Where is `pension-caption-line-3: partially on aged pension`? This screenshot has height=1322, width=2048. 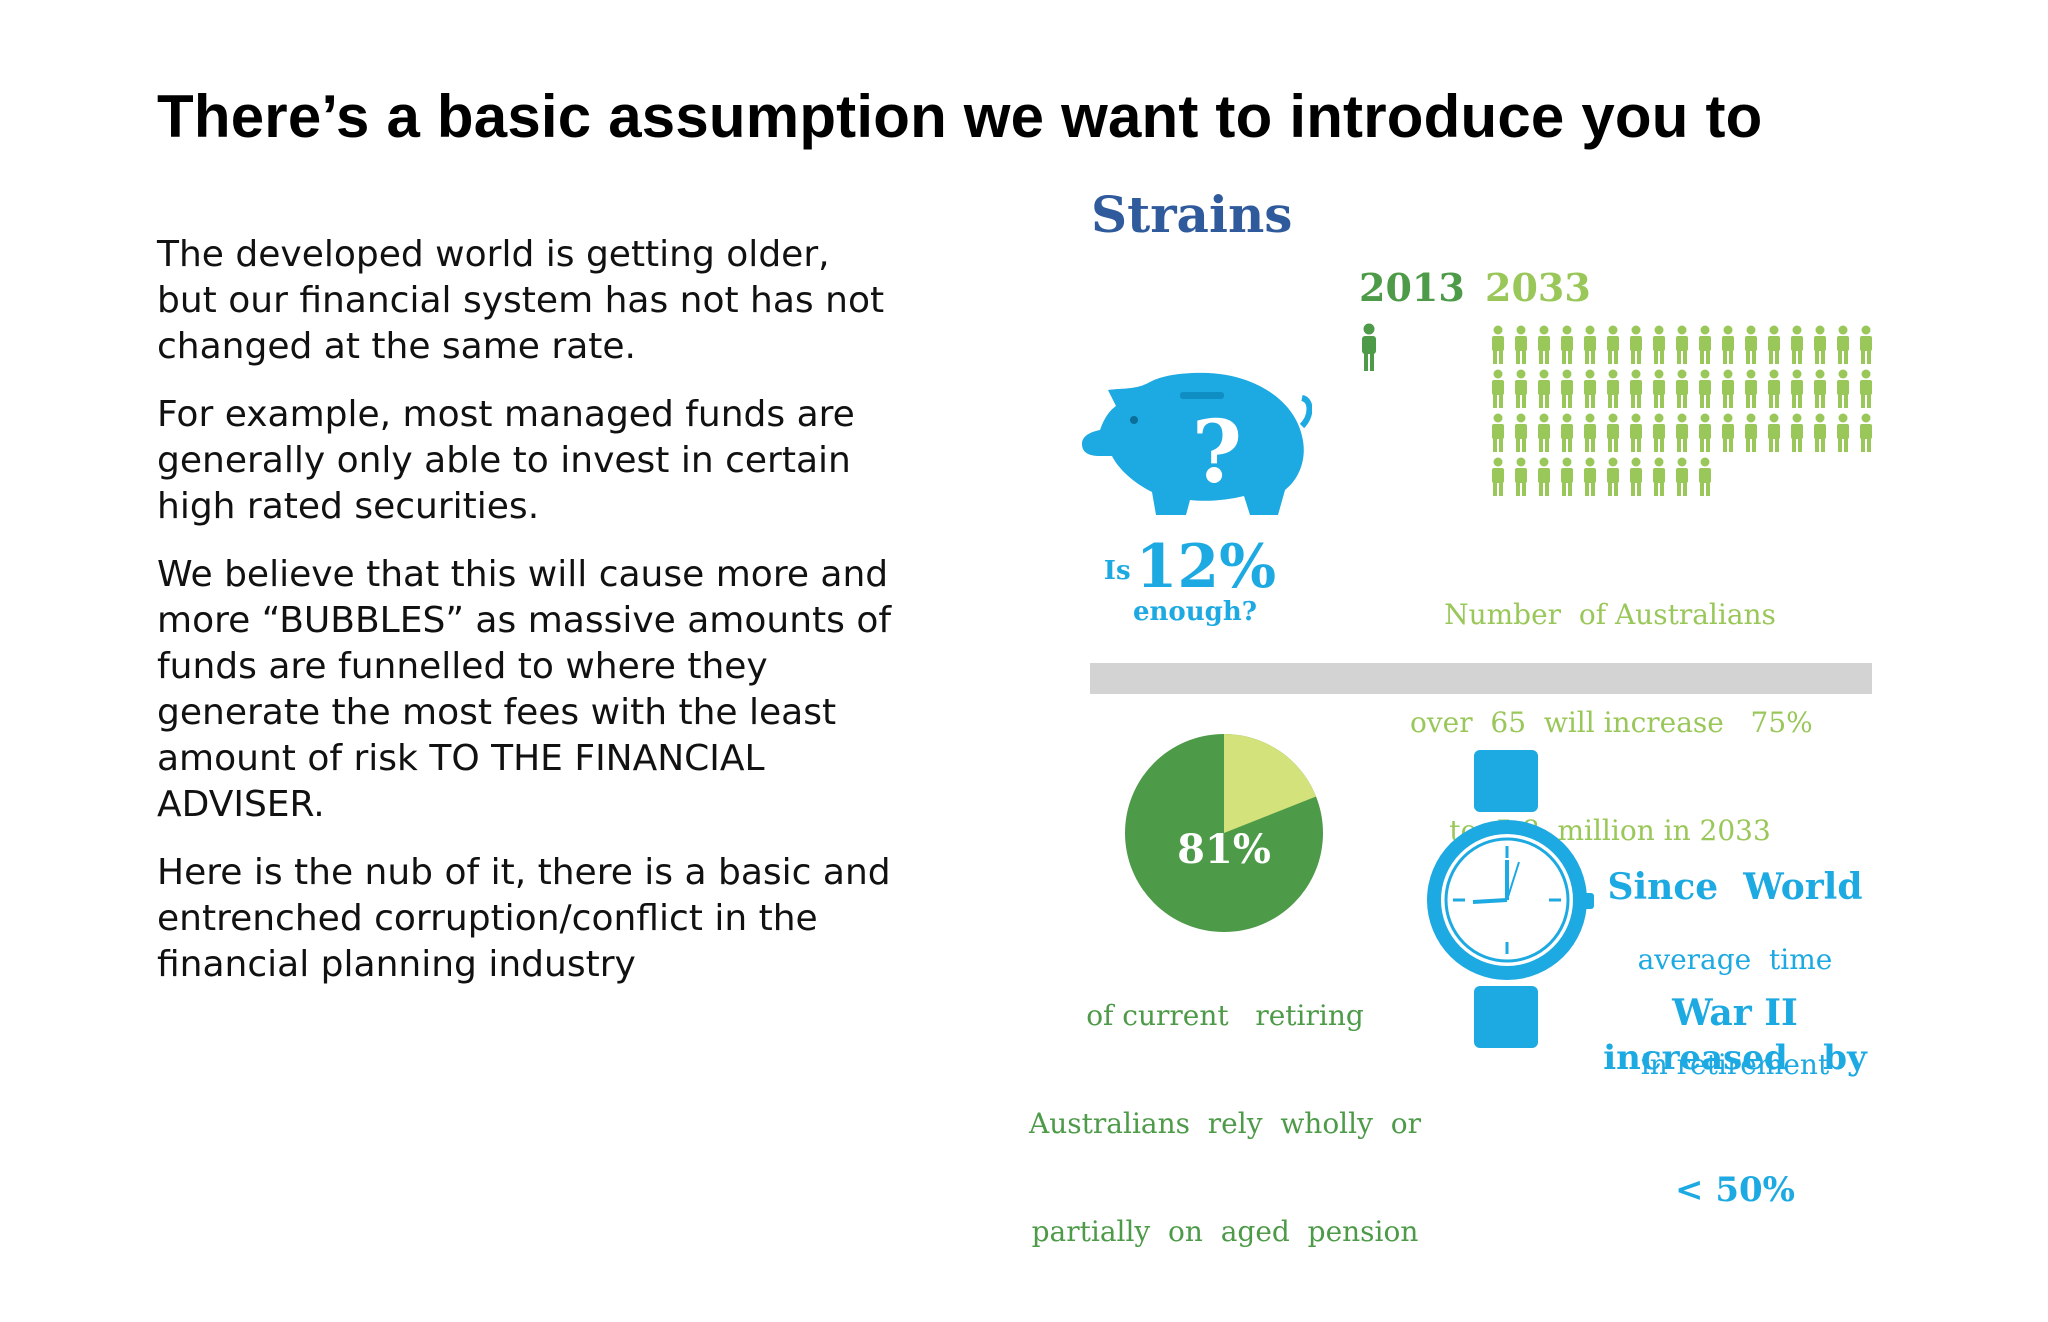 pension-caption-line-3: partially on aged pension is located at coordinates (1225, 1231).